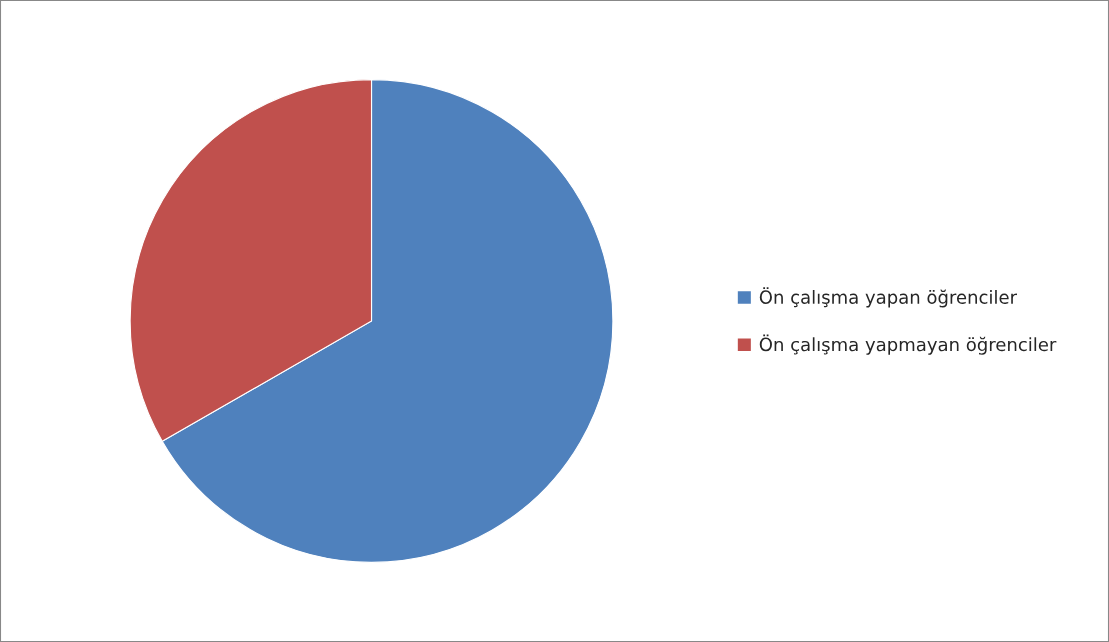 The width and height of the screenshot is (1109, 642). What do you see at coordinates (908, 344) in the screenshot?
I see `legend-label: Ön çalışma yapmayan öğrenciler` at bounding box center [908, 344].